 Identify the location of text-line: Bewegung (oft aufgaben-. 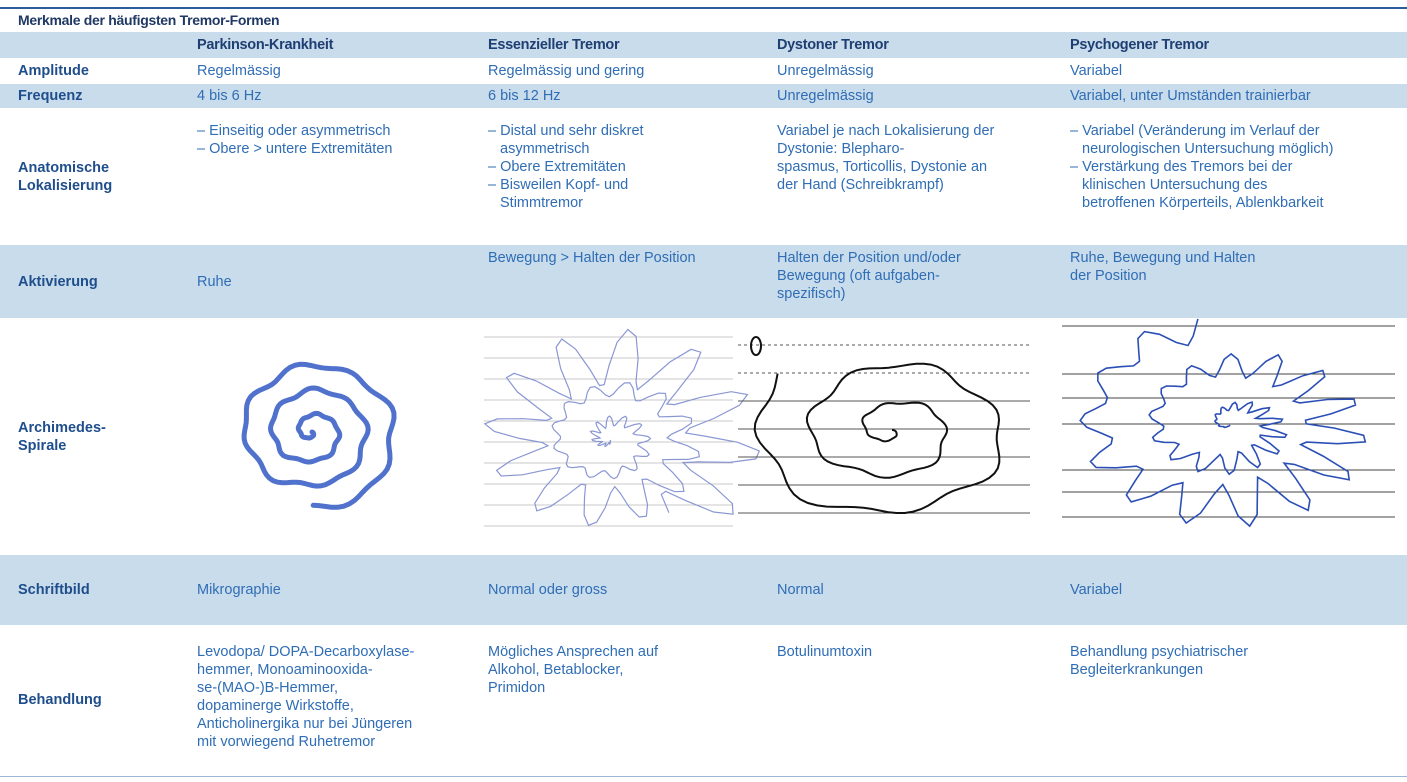
(858, 276).